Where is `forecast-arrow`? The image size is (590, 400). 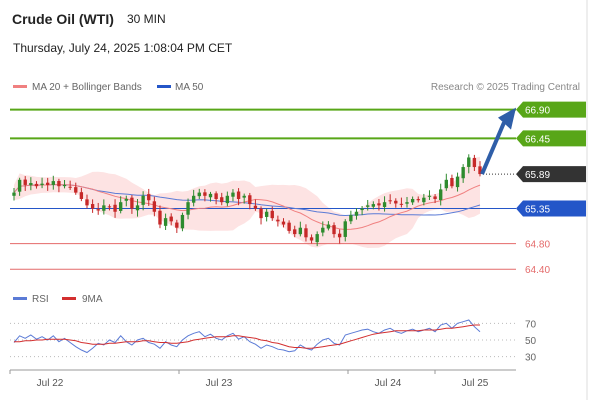 forecast-arrow is located at coordinates (498, 141).